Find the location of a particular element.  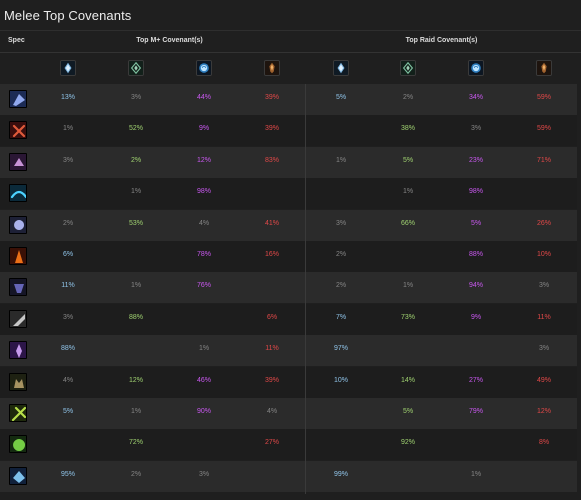

feral-druid-icon is located at coordinates (18, 381).